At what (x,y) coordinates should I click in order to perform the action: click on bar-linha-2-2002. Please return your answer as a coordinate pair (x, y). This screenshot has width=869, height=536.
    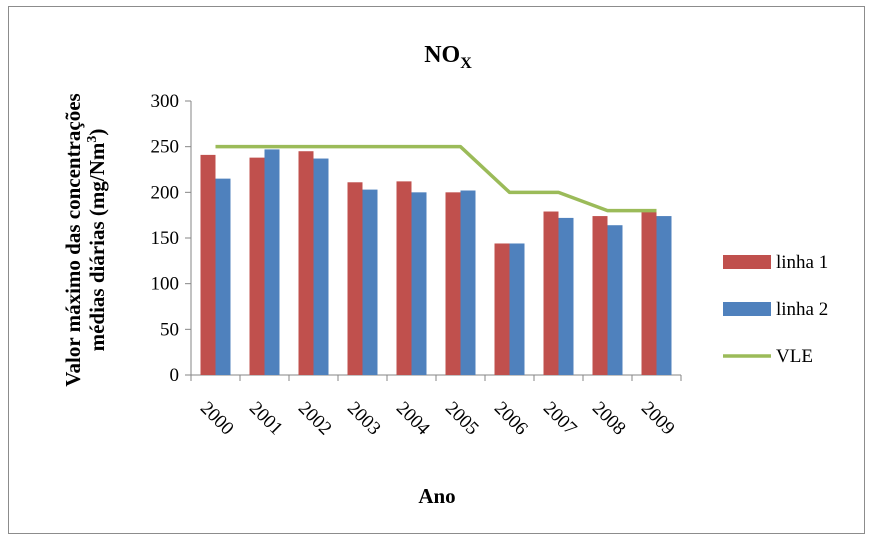
    Looking at the image, I should click on (321, 266).